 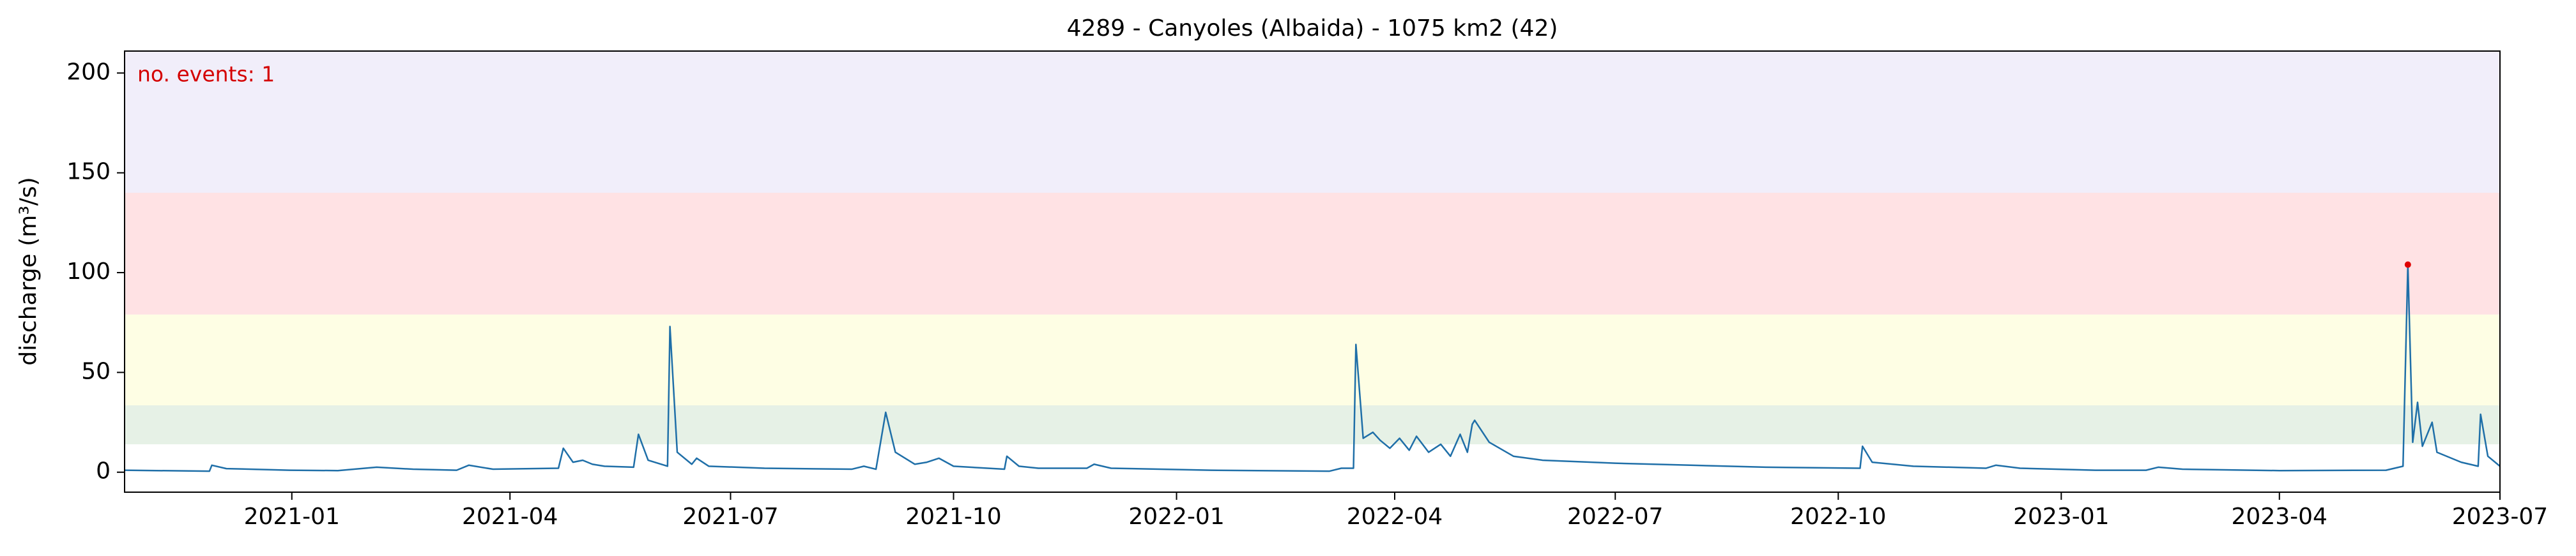 I want to click on threshold-band, so click(x=1312, y=425).